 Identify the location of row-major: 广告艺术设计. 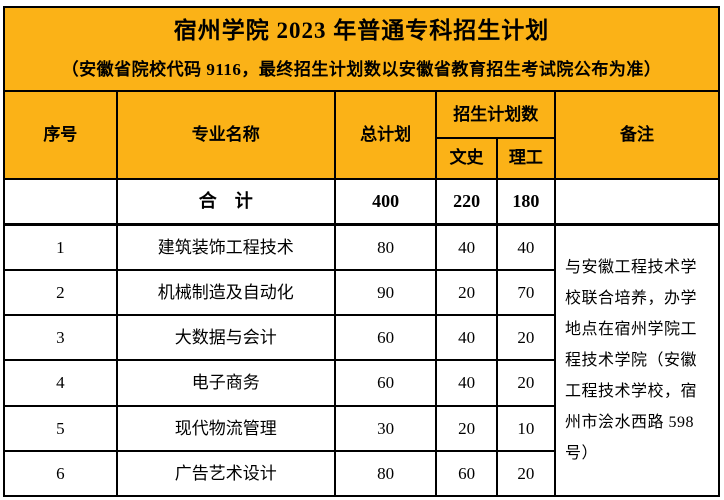
(225, 473).